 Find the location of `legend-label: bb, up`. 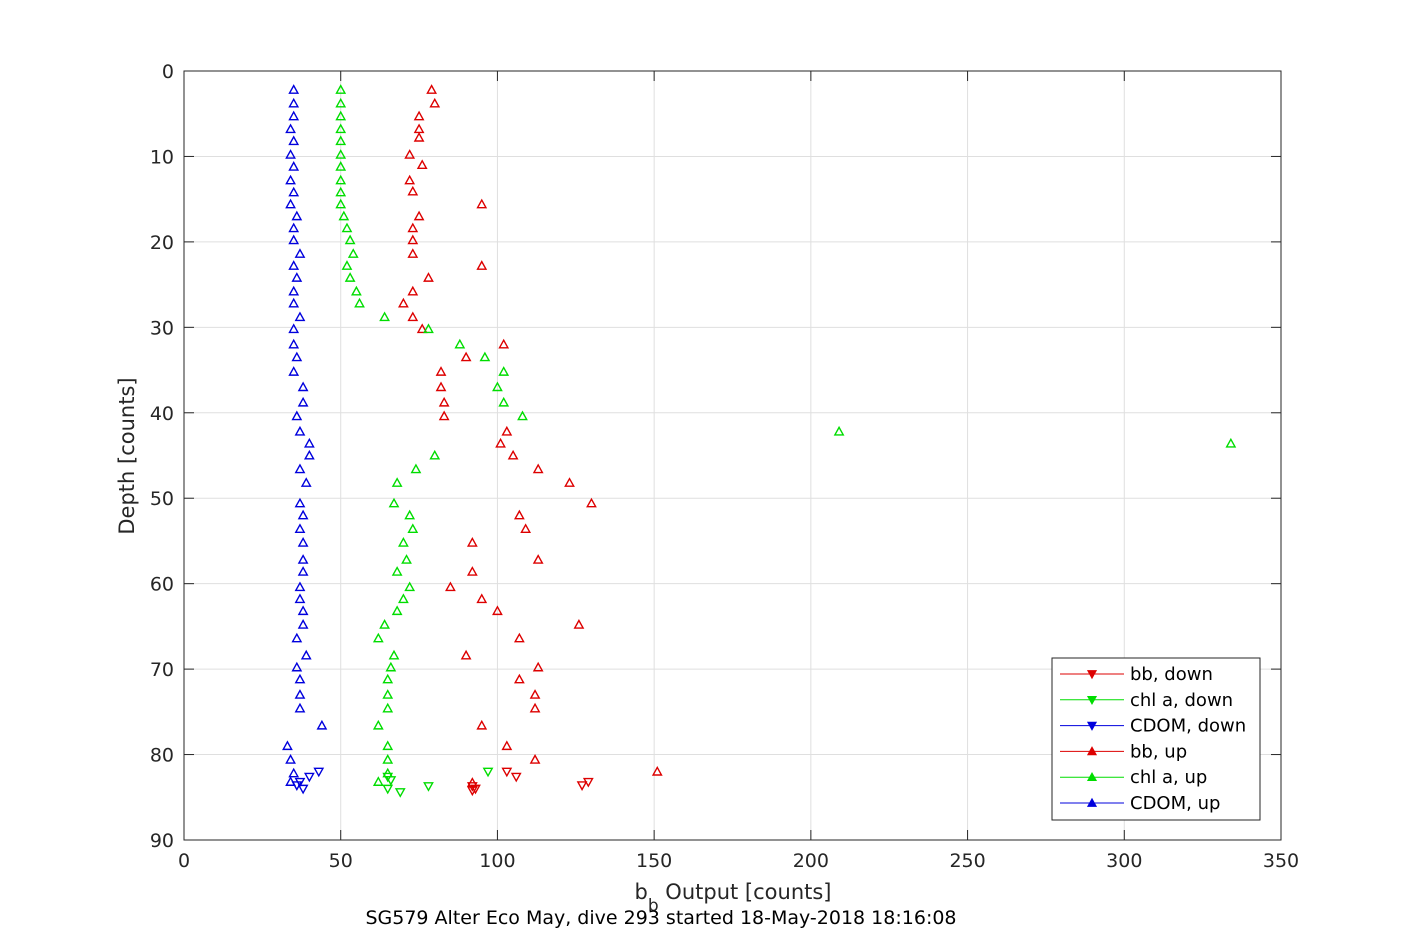

legend-label: bb, up is located at coordinates (1158, 751).